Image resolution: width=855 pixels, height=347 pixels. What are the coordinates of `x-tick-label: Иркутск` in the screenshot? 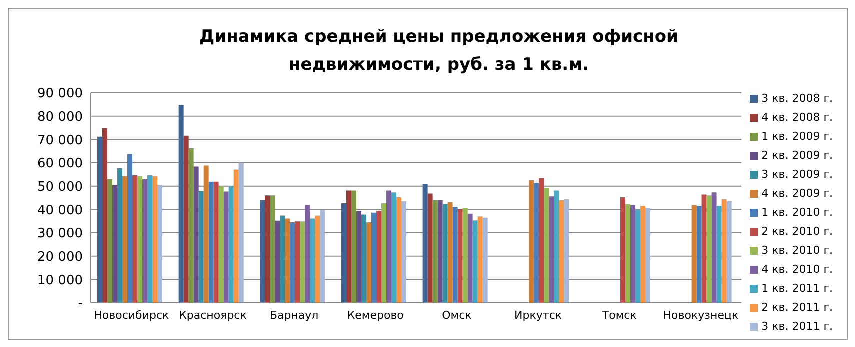 It's located at (538, 315).